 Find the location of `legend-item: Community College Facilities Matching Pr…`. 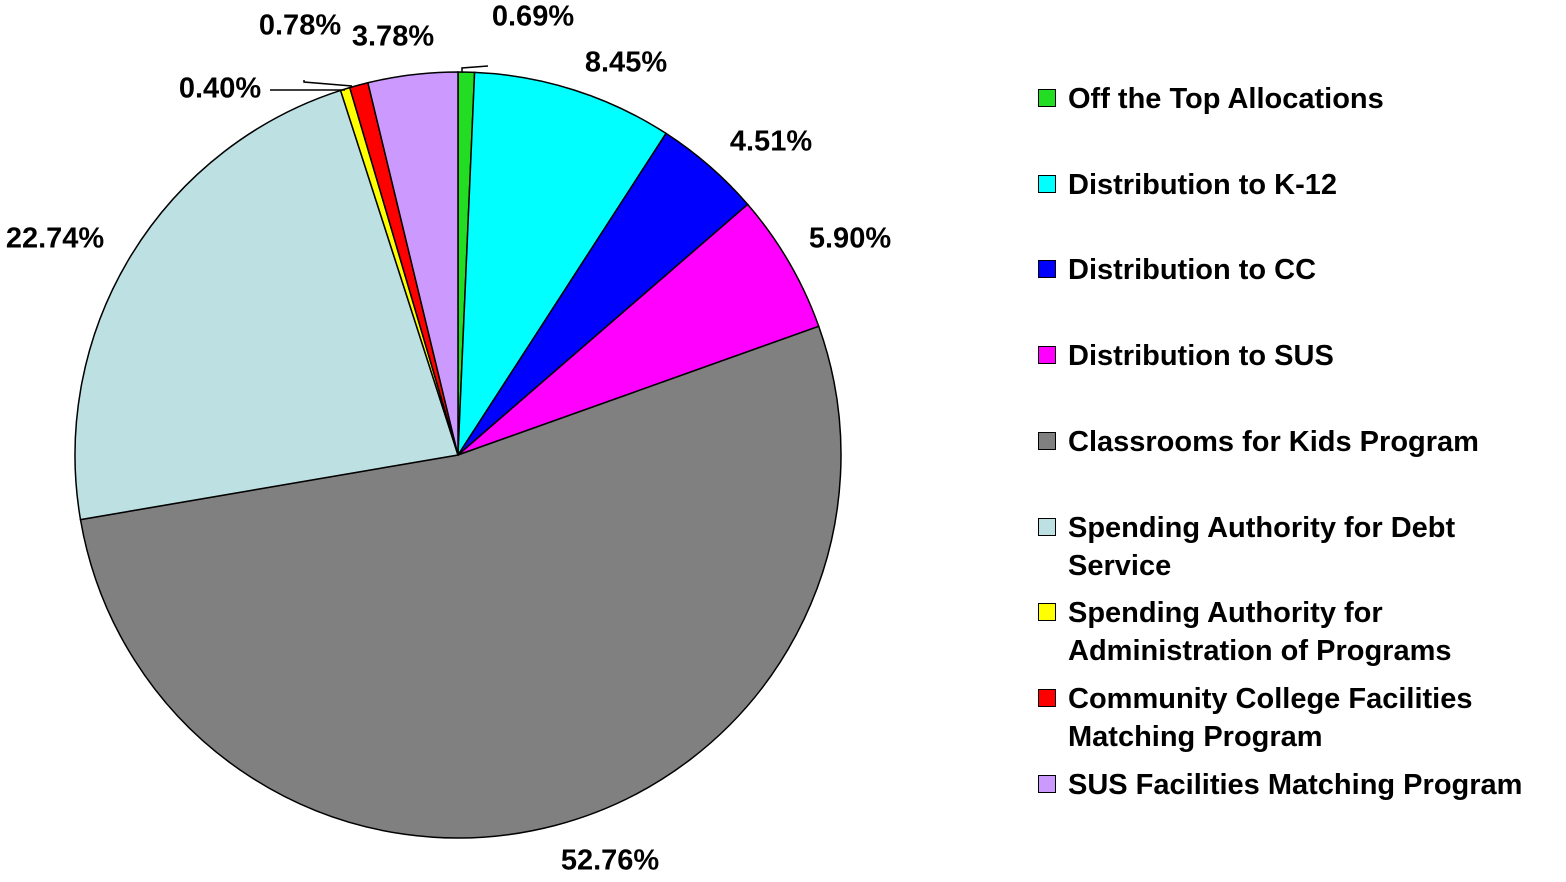

legend-item: Community College Facilities Matching Pr… is located at coordinates (1301, 718).